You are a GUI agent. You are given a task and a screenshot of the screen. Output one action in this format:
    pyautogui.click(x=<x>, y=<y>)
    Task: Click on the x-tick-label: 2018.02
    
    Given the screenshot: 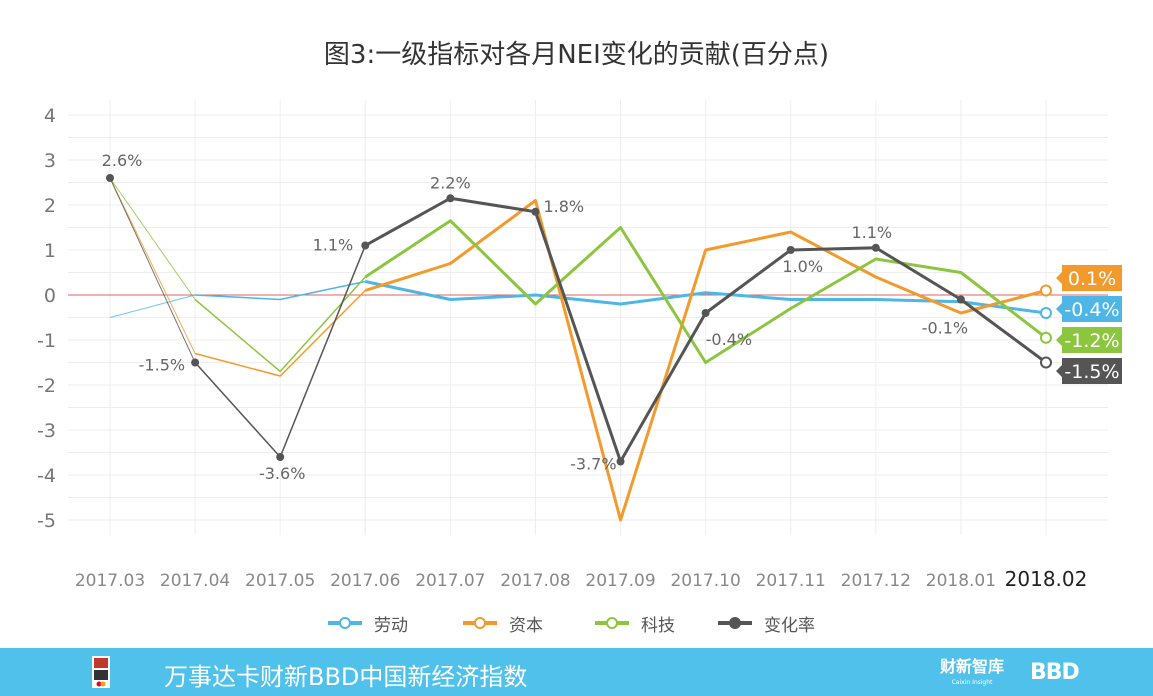 What is the action you would take?
    pyautogui.click(x=1046, y=579)
    